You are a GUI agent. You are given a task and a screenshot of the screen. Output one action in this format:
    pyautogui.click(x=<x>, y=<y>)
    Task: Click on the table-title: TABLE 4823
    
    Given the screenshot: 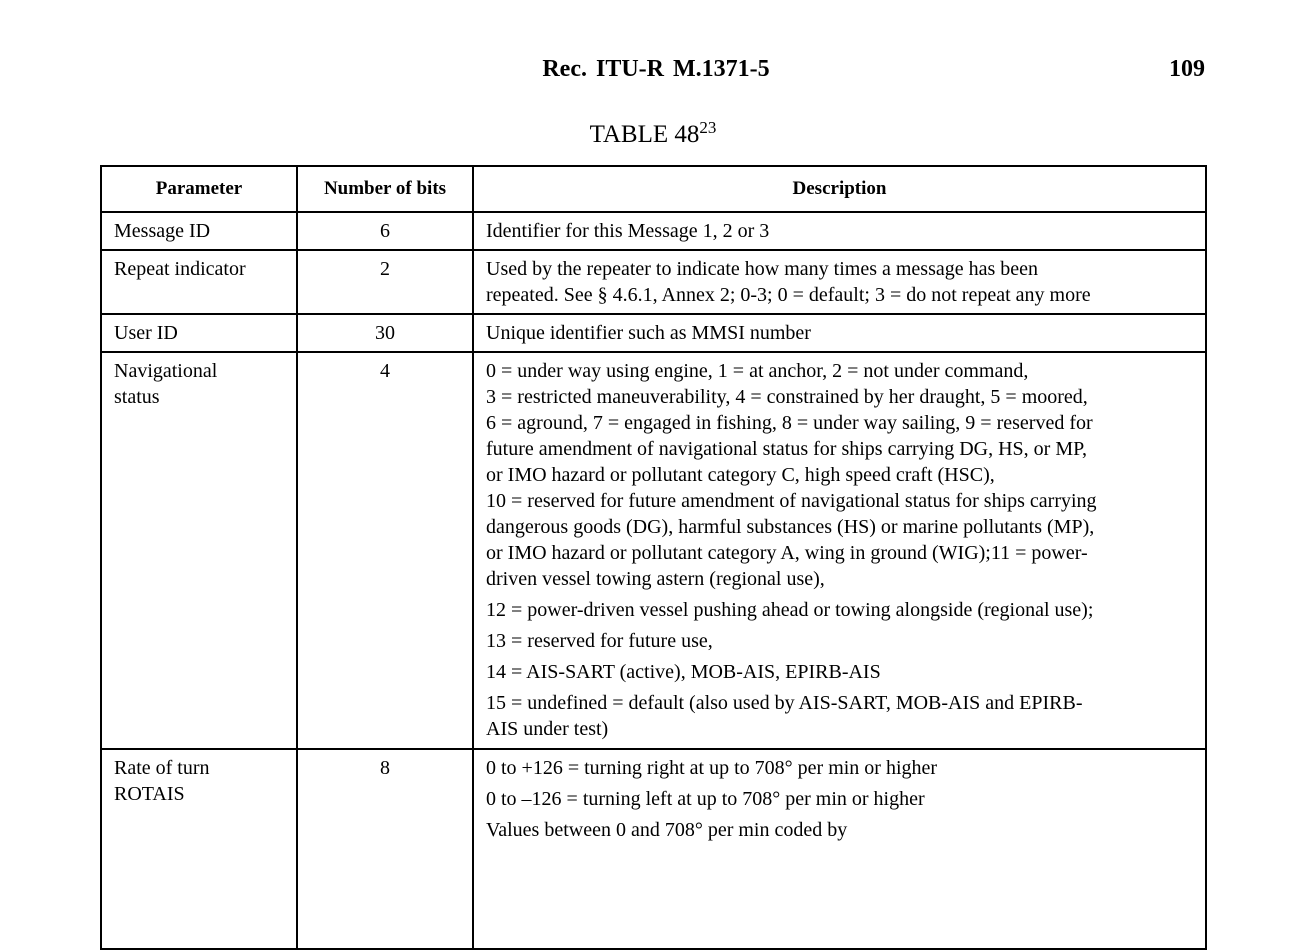 What is the action you would take?
    pyautogui.click(x=648, y=133)
    